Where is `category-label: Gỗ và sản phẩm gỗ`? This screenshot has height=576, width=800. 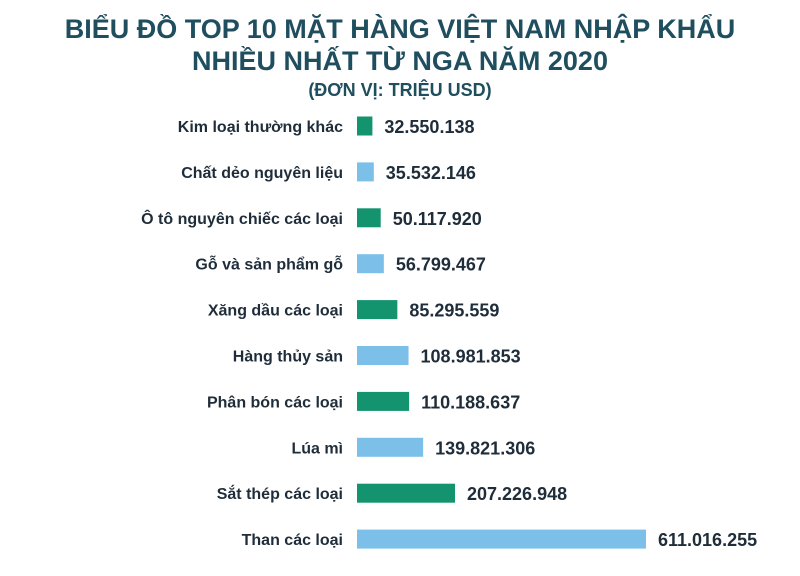
category-label: Gỗ và sản phẩm gỗ is located at coordinates (269, 264).